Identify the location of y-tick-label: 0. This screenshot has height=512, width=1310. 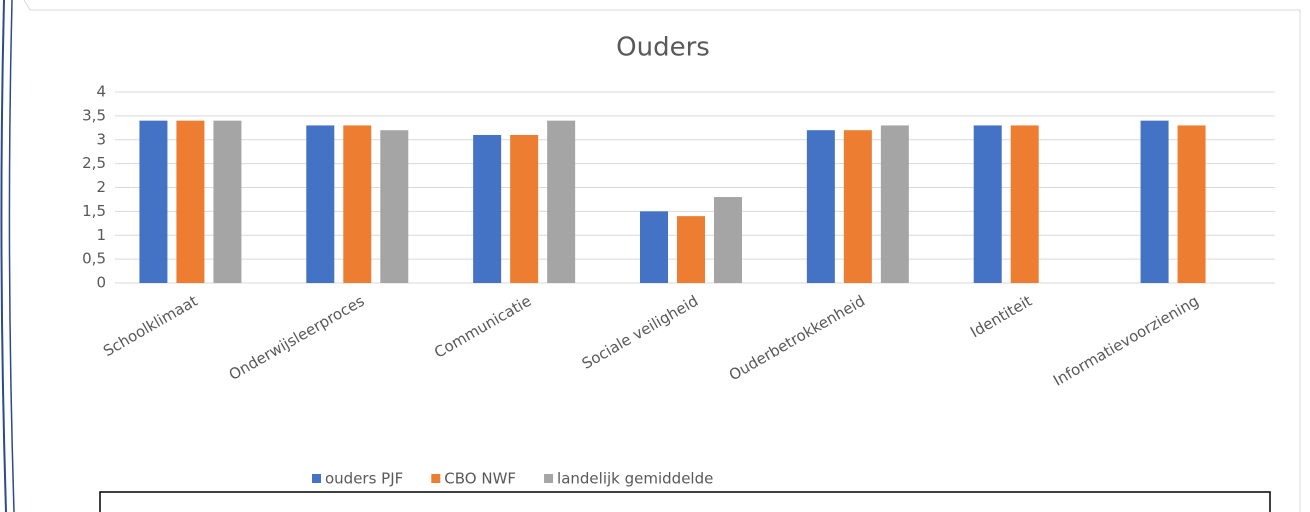
(101, 283).